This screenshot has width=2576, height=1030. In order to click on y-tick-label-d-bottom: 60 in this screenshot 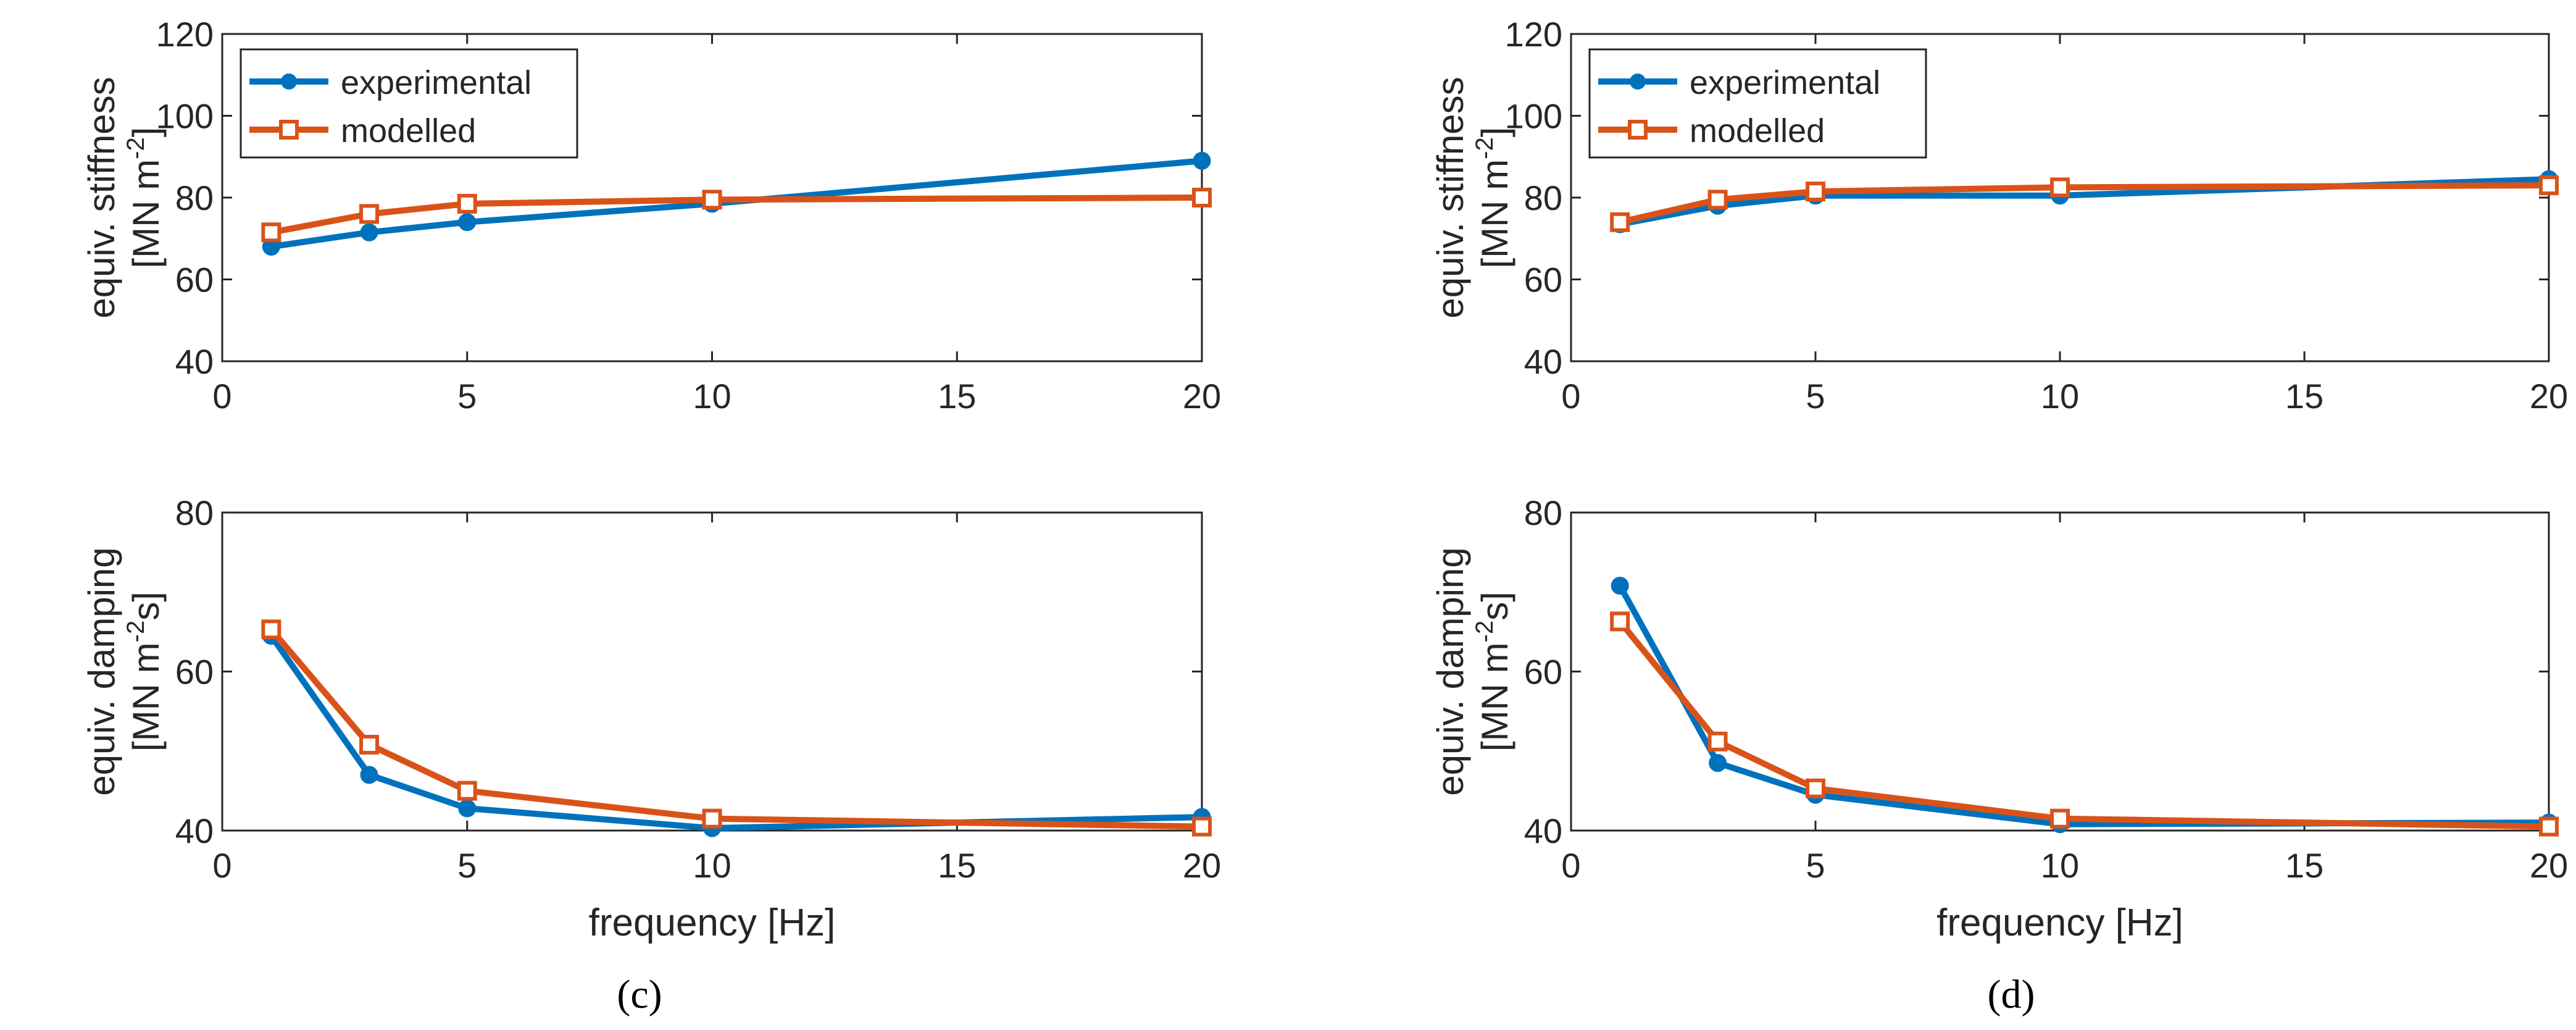, I will do `click(1543, 672)`.